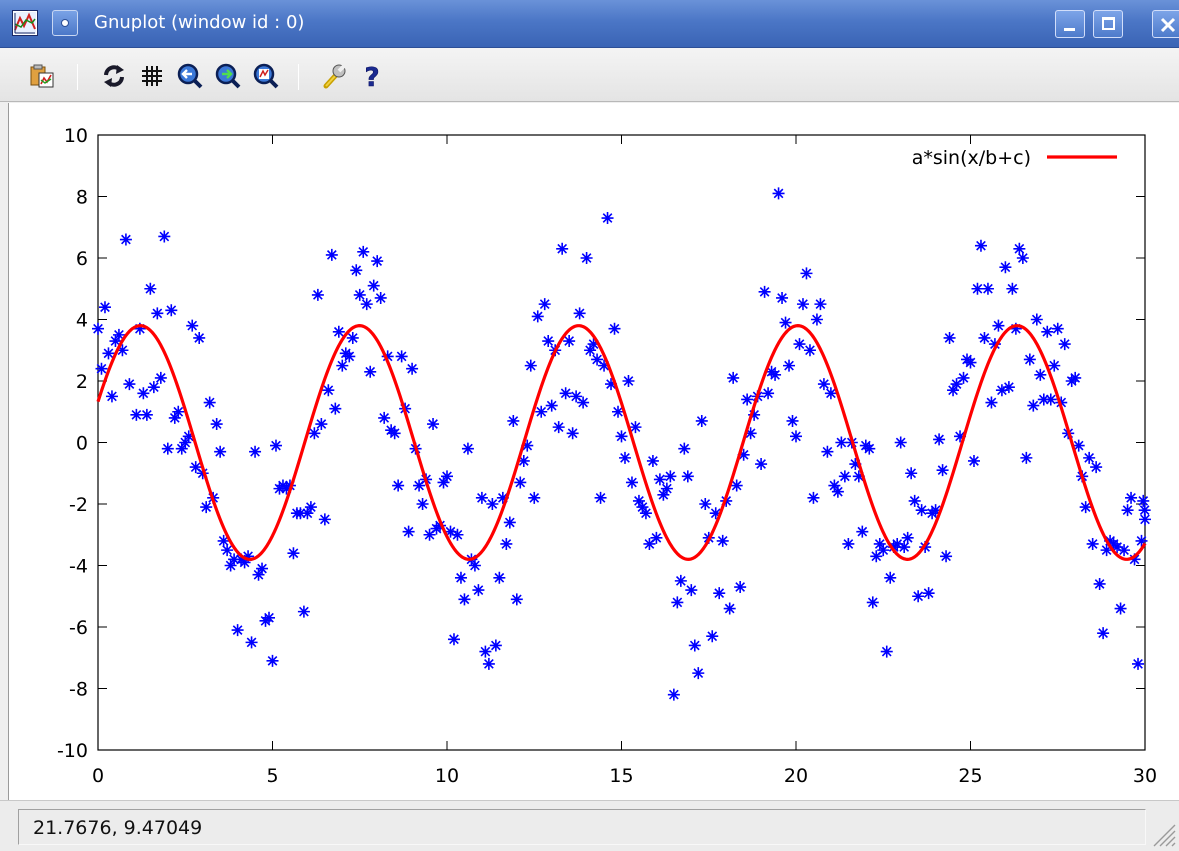 The image size is (1179, 851). I want to click on copy-to-clipboard-button, so click(42, 76).